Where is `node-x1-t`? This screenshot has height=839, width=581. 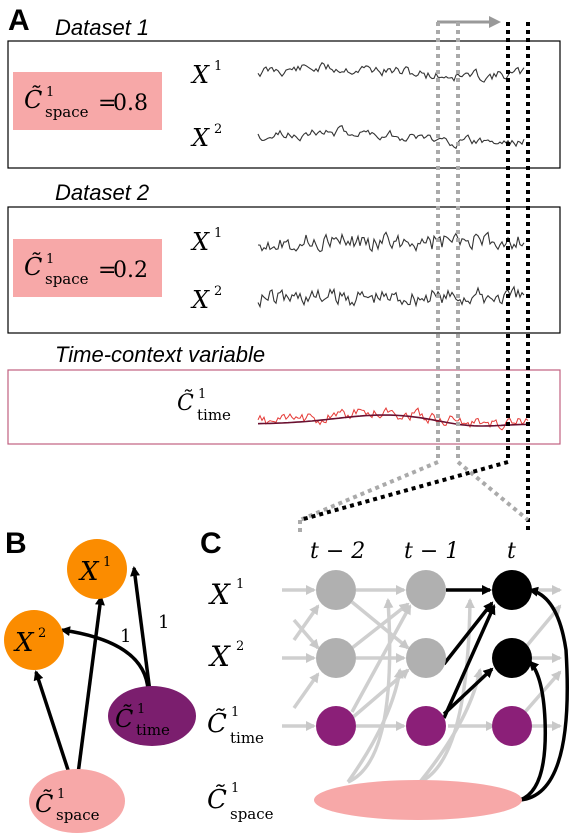 node-x1-t is located at coordinates (512, 590).